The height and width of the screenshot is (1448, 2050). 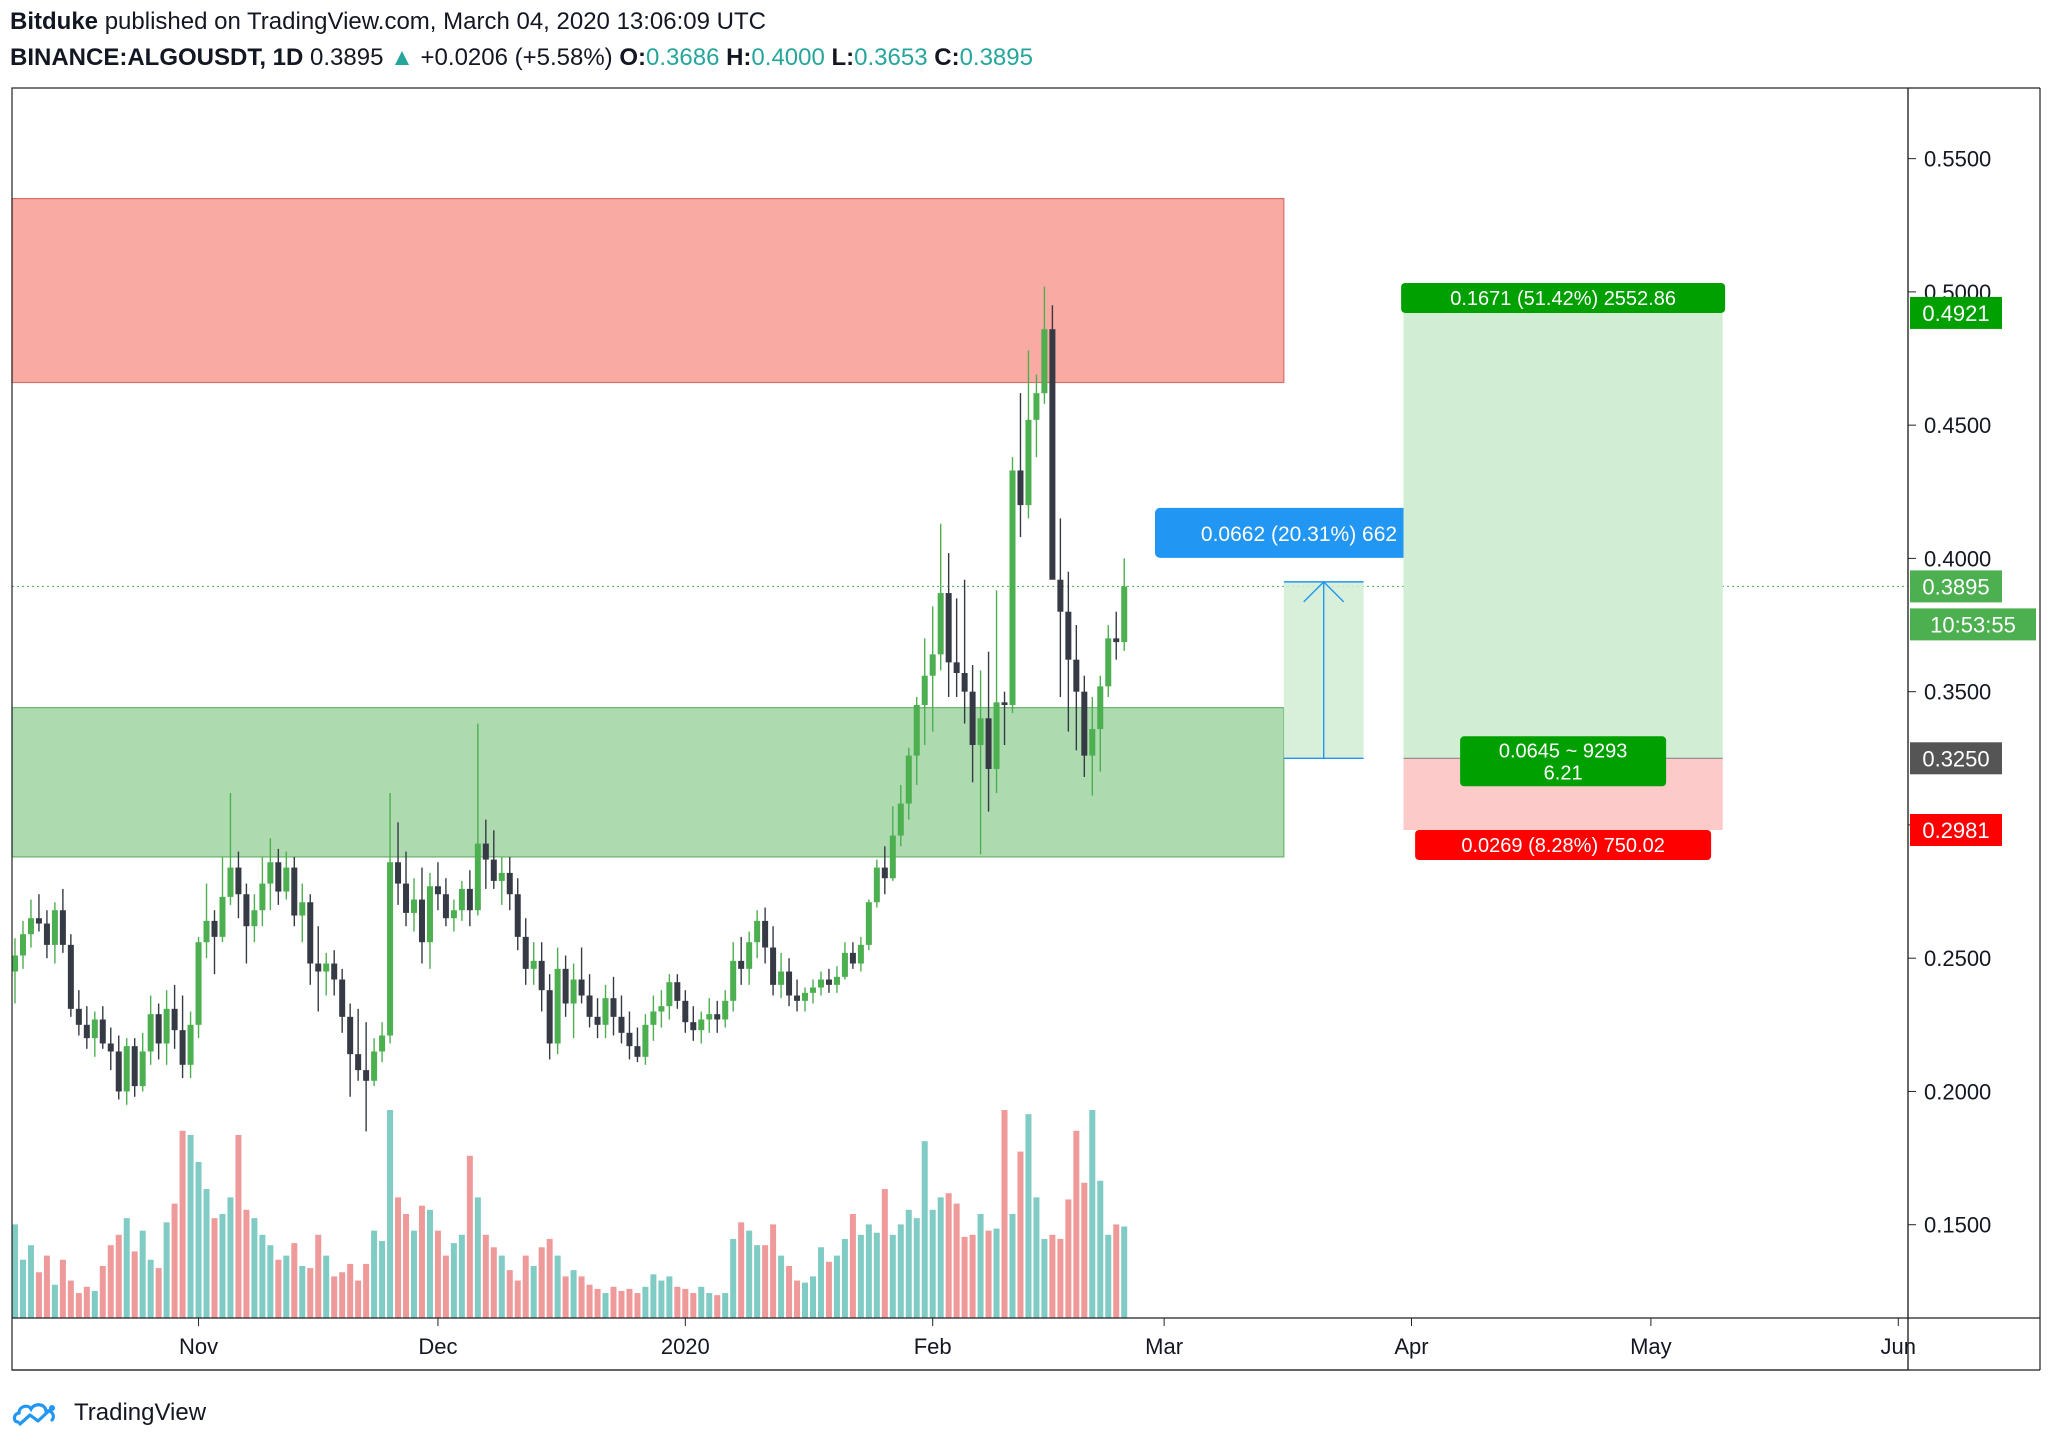 I want to click on price-tick-label: 0.1500, so click(x=1957, y=1225).